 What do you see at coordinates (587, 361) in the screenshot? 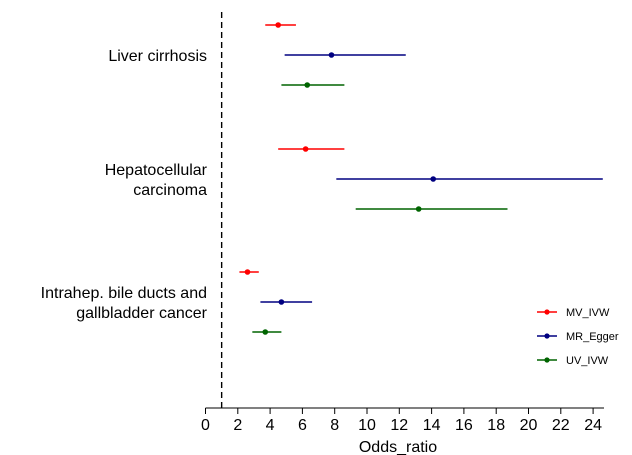
I see `legend-label: UV_IVW` at bounding box center [587, 361].